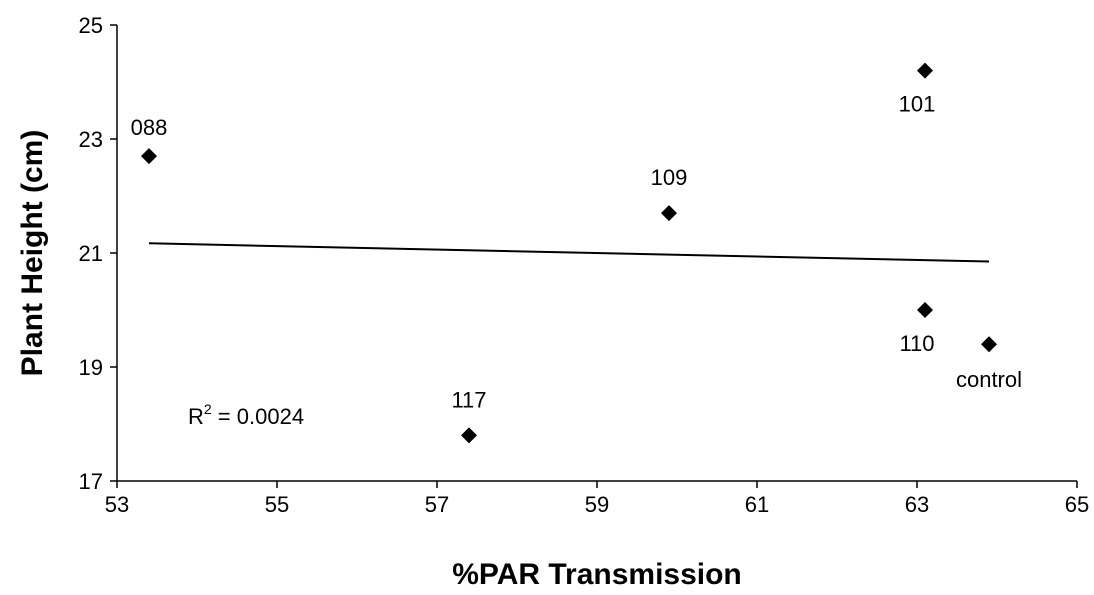  What do you see at coordinates (117, 504) in the screenshot?
I see `x-tick-label: 53` at bounding box center [117, 504].